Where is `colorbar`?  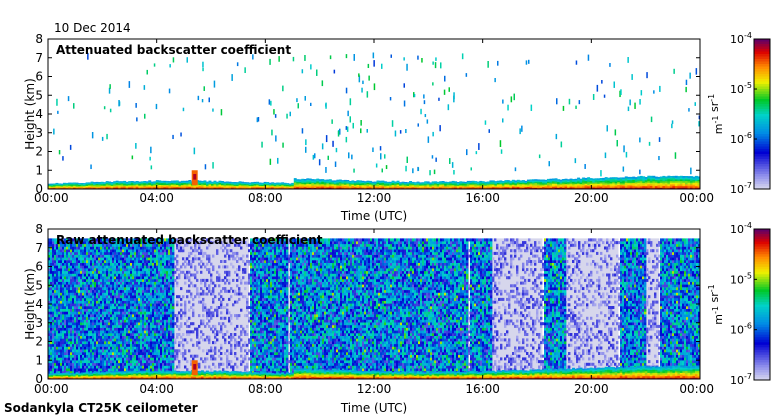 colorbar is located at coordinates (762, 304).